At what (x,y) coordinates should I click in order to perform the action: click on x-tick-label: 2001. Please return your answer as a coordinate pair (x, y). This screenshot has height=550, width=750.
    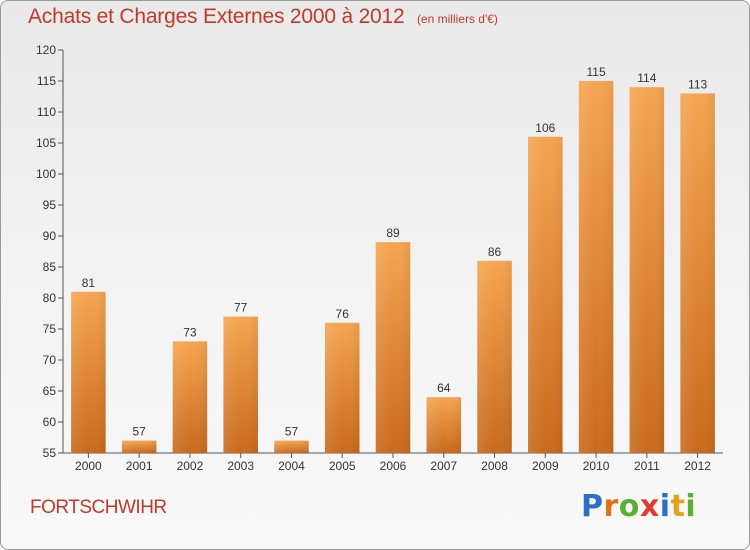
    Looking at the image, I should click on (139, 466).